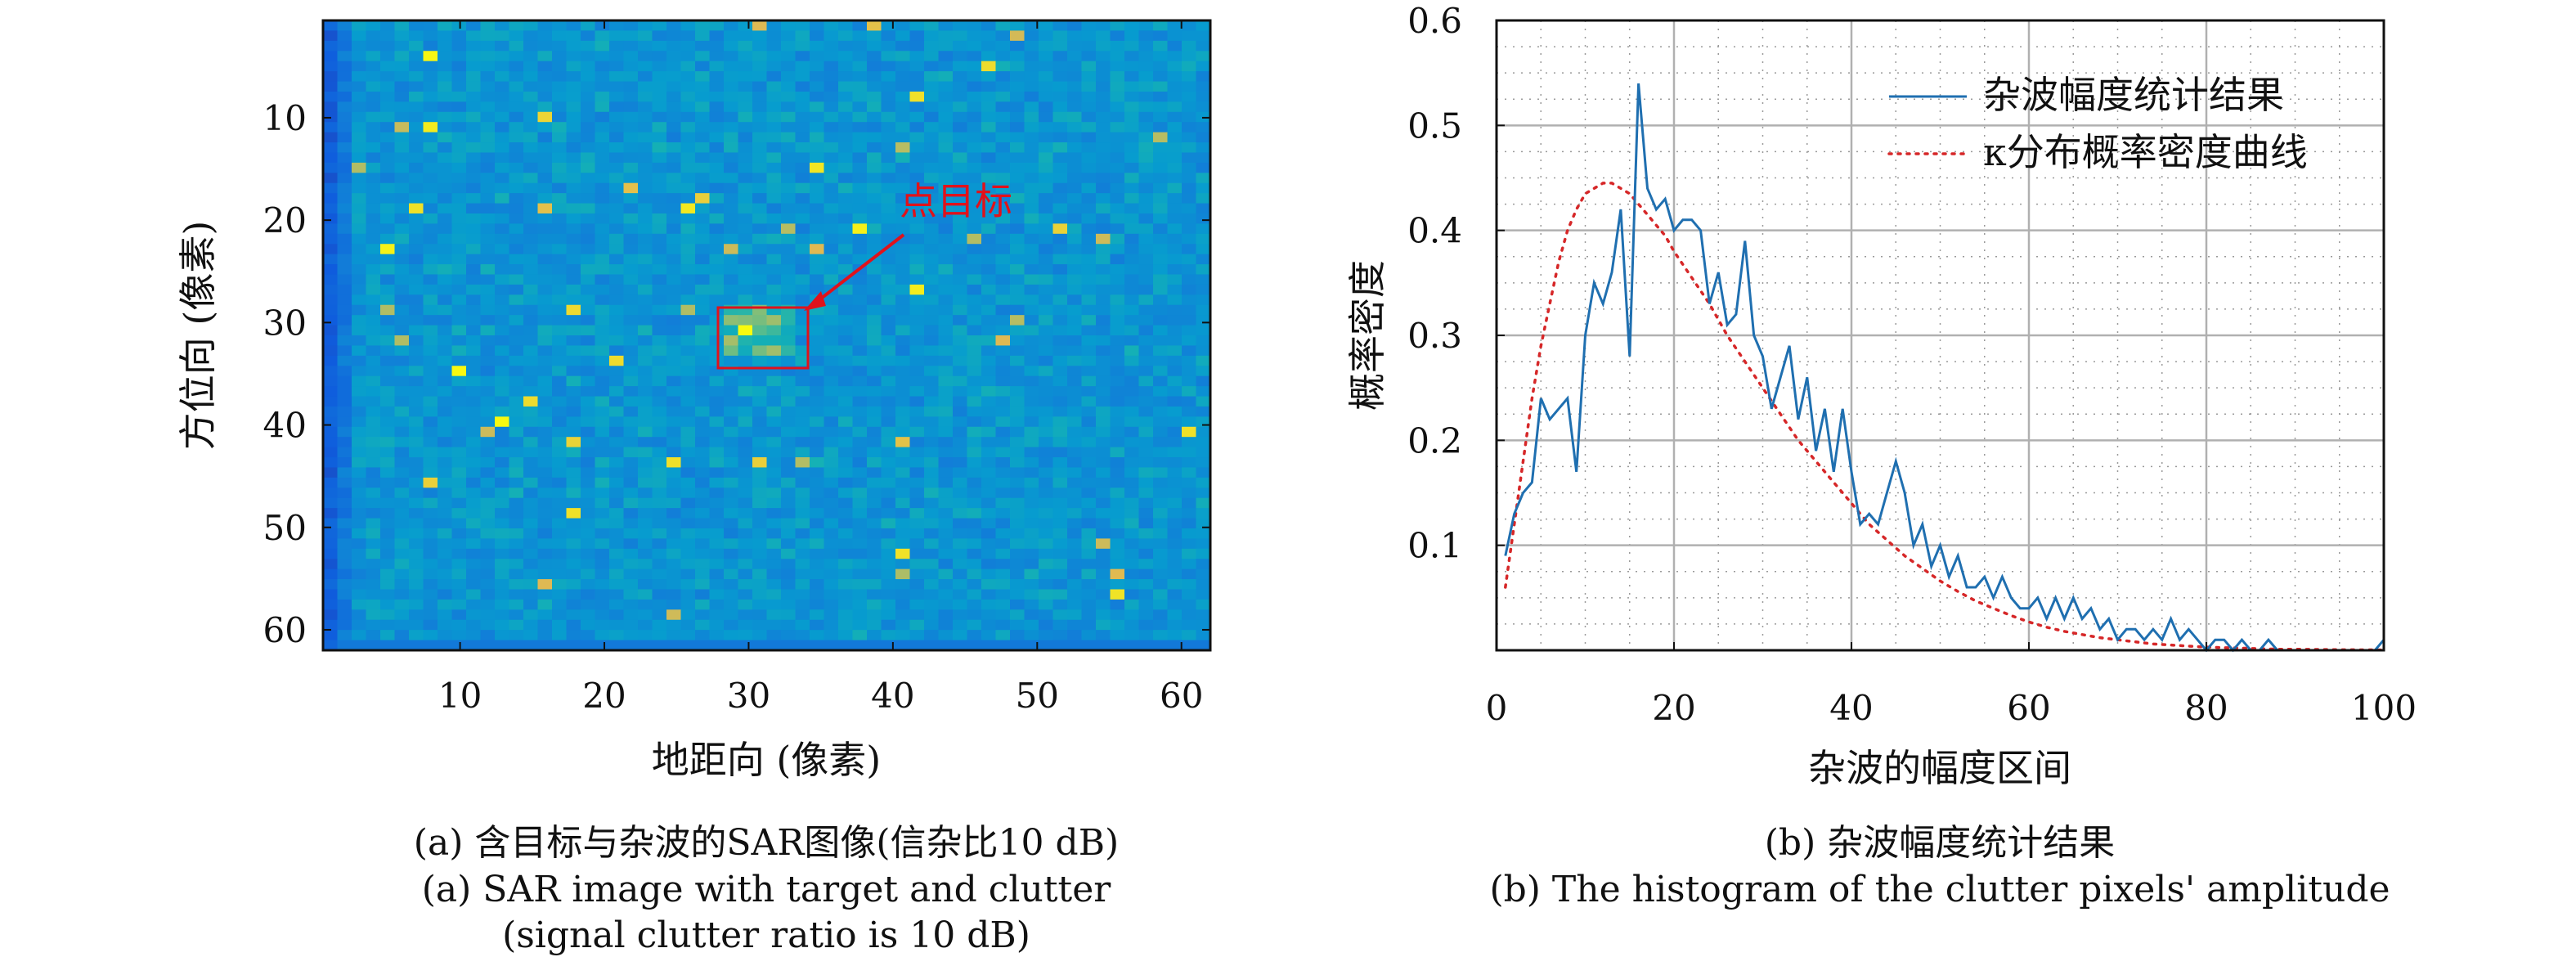 The image size is (2576, 966). What do you see at coordinates (285, 630) in the screenshot?
I see `sar-y-tick-label: 60` at bounding box center [285, 630].